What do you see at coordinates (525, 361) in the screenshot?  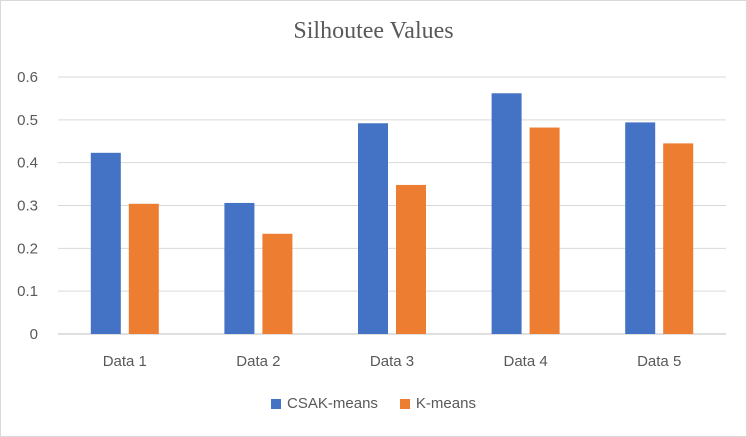 I see `x-tick-label: Data 4` at bounding box center [525, 361].